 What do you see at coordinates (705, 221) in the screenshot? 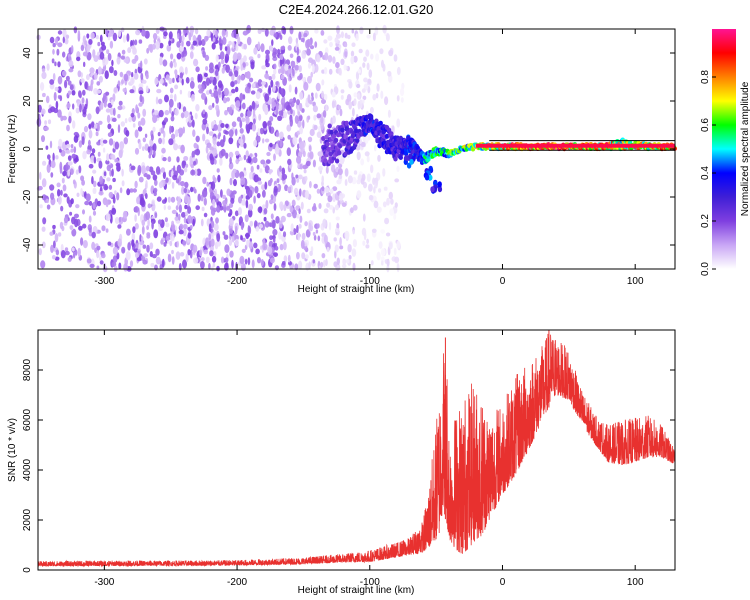
I see `colorbar-tick-label: 0.2` at bounding box center [705, 221].